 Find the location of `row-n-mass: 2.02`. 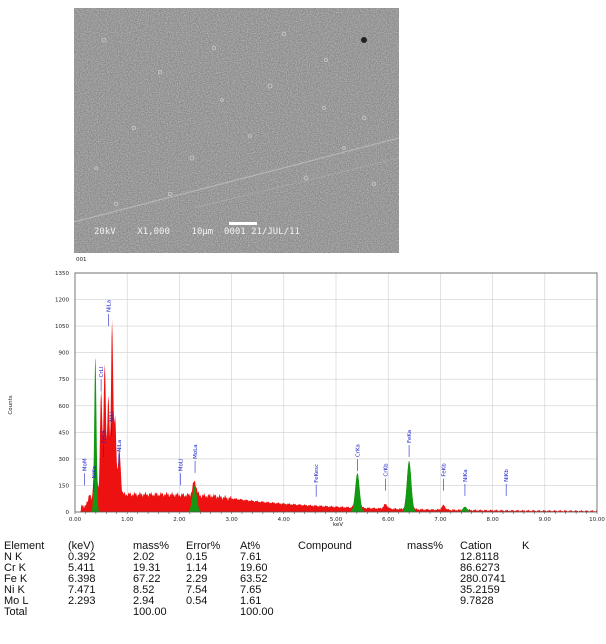

row-n-mass: 2.02 is located at coordinates (144, 557).